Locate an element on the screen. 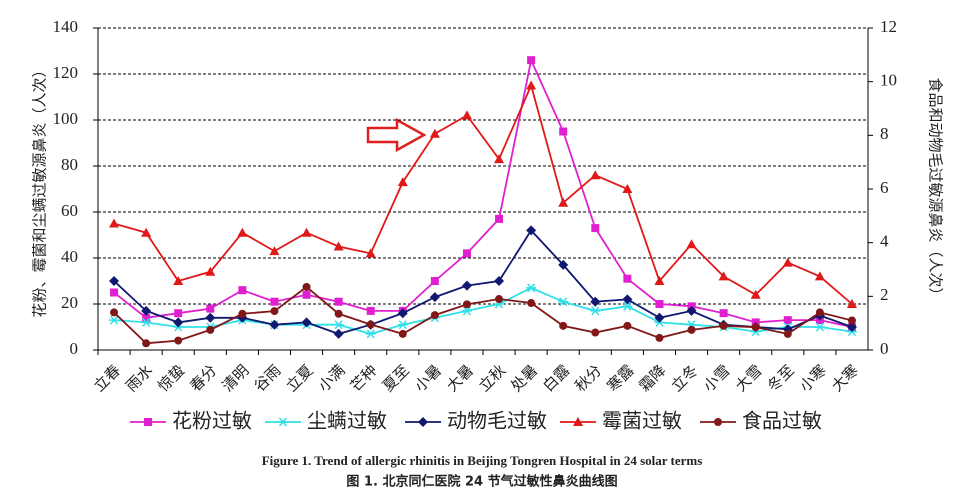  x-tick-label: 雨水 is located at coordinates (139, 378).